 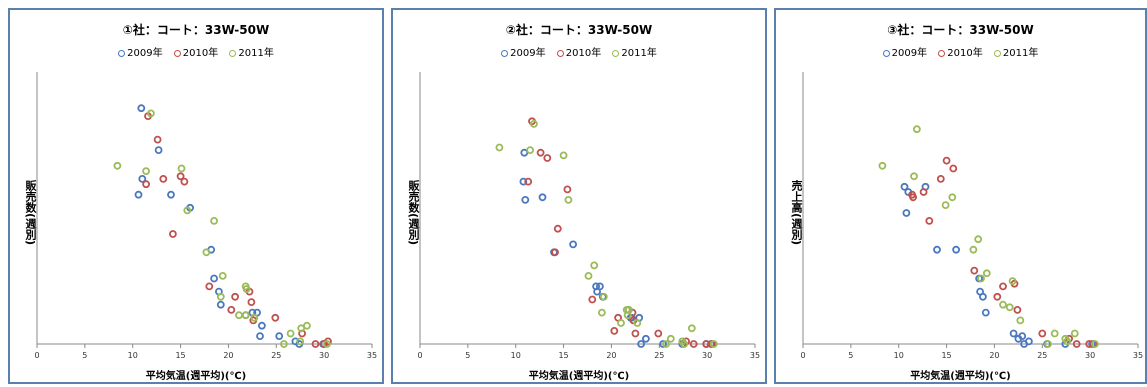 What do you see at coordinates (755, 355) in the screenshot?
I see `x-tick-label: 35` at bounding box center [755, 355].